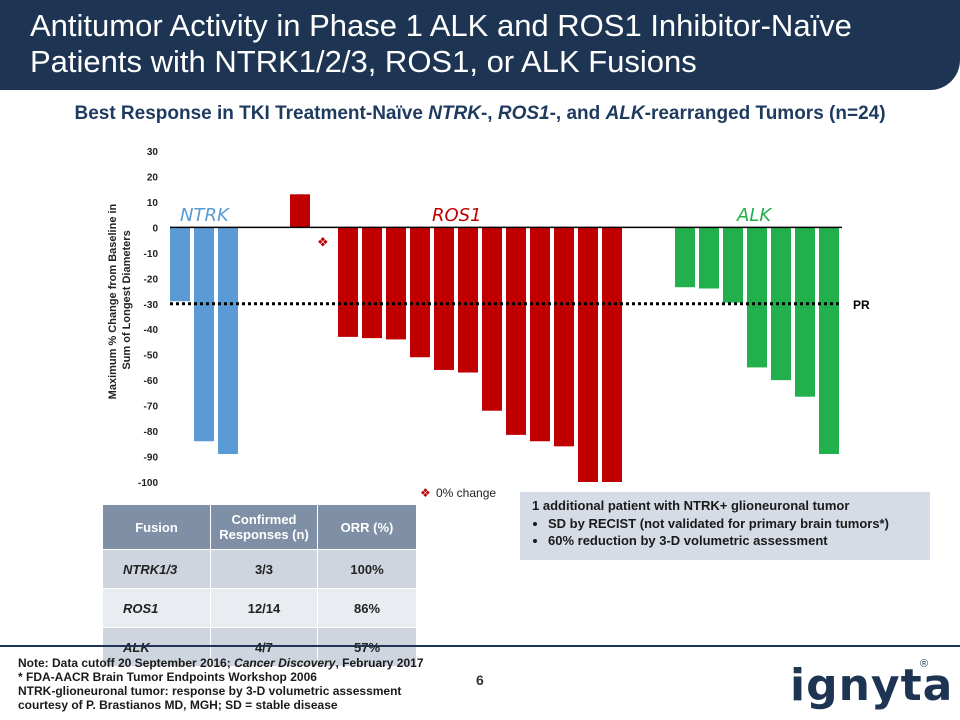 This screenshot has width=960, height=720. Describe the element at coordinates (480, 680) in the screenshot. I see `page-number: 6` at that location.